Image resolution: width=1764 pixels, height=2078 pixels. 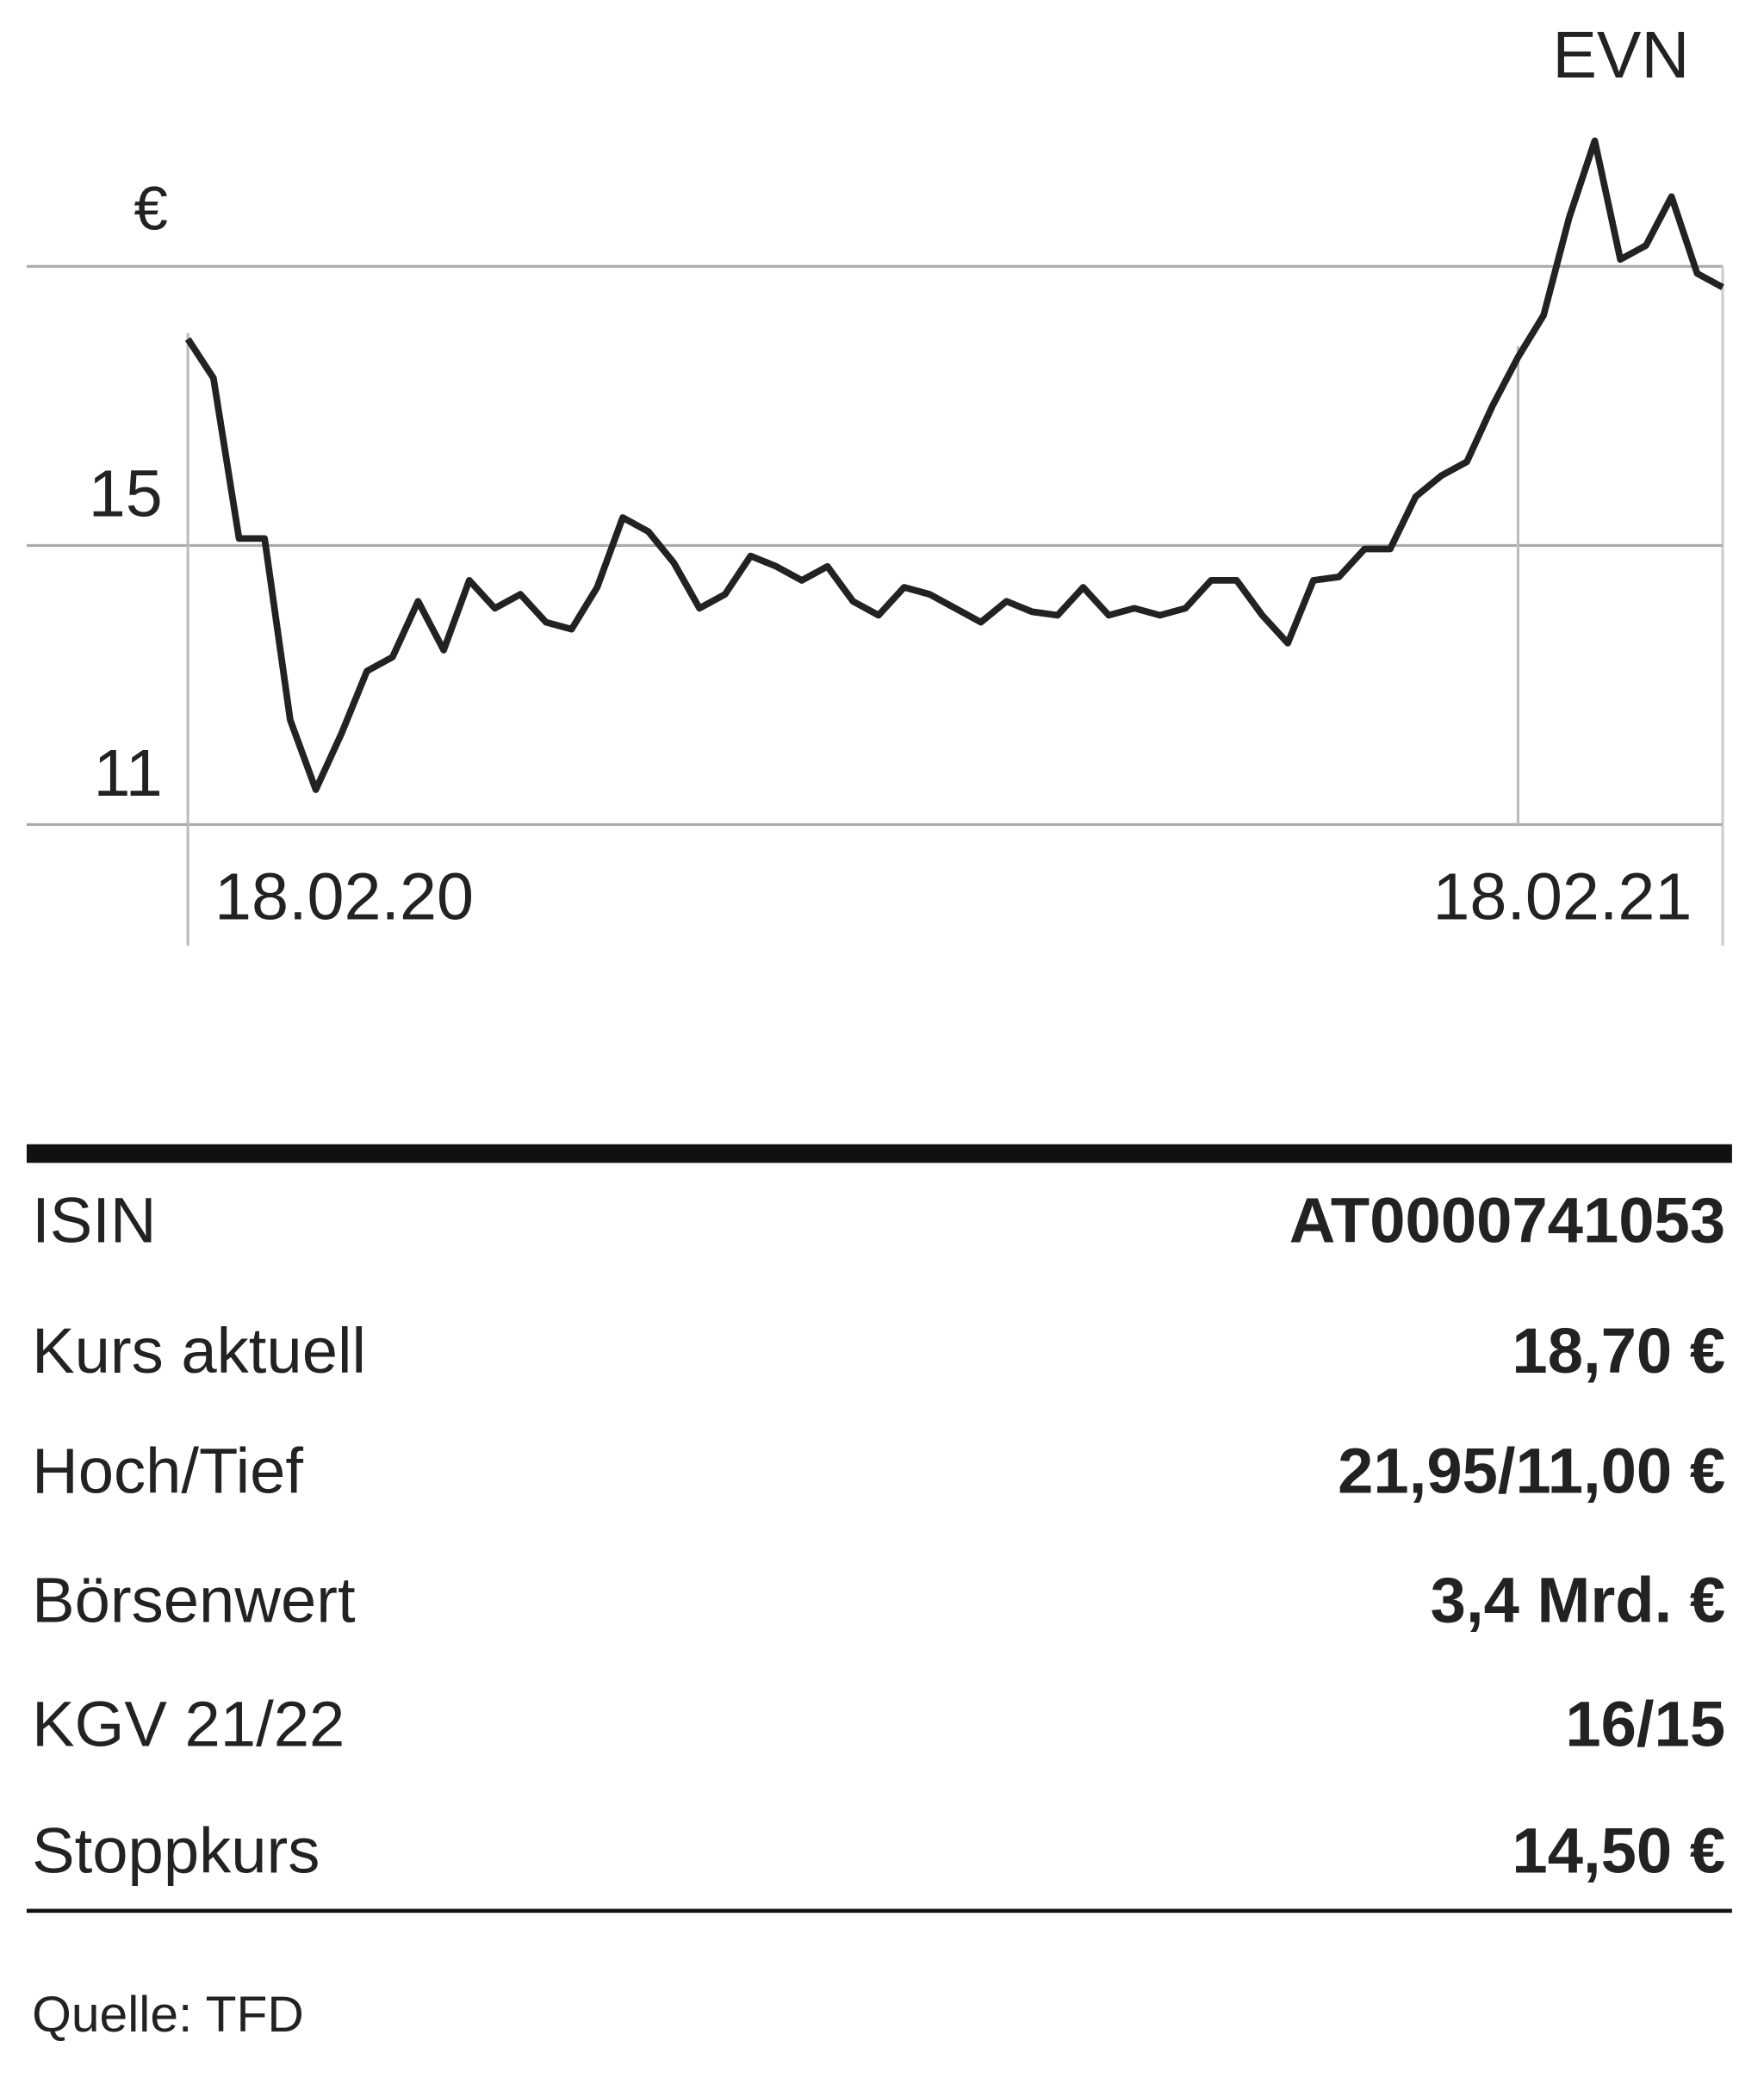 I want to click on row-label: KGV 21/22, so click(x=188, y=1723).